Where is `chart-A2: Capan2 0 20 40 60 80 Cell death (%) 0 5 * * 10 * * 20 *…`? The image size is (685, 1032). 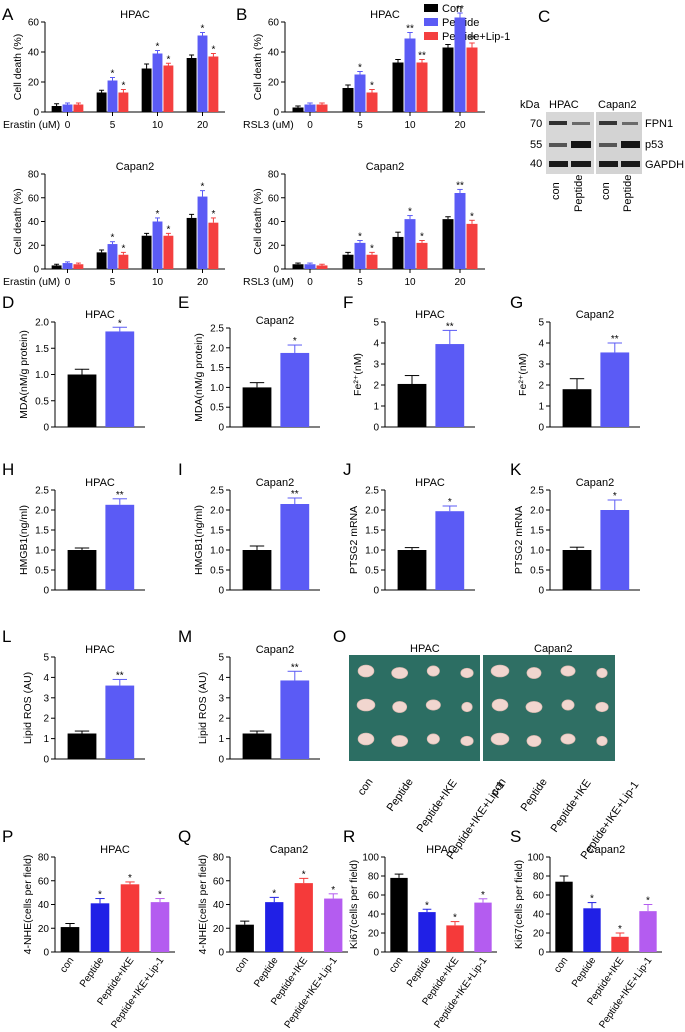
chart-A2: Capan2 0 20 40 60 80 Cell death (%) 0 5 * * 10 * * 20 *… is located at coordinates (114, 224).